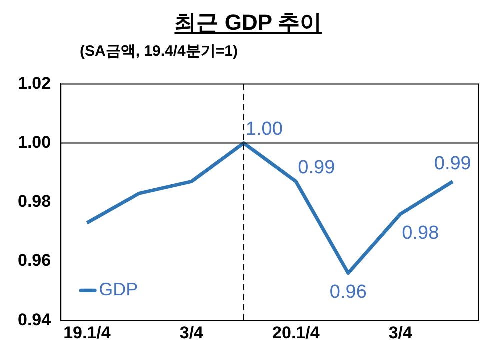  Describe the element at coordinates (118, 290) in the screenshot. I see `legend-label: GDP` at that location.